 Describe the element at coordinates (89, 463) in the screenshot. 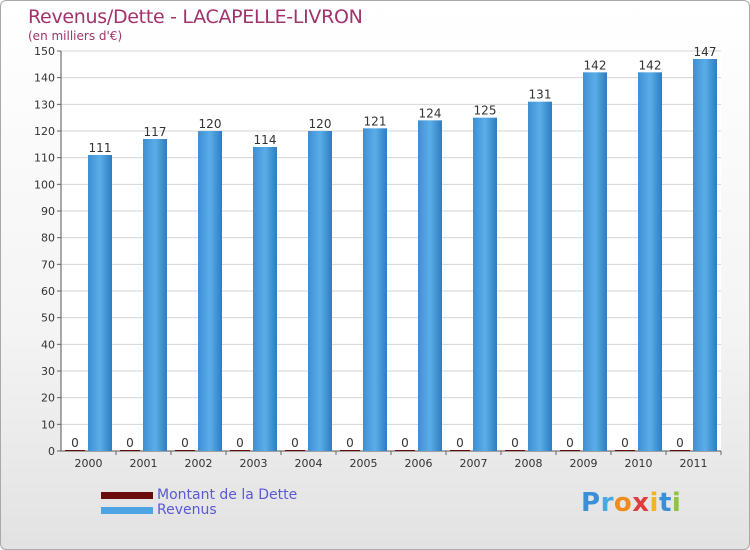

I see `x-tick-label: 2000` at that location.